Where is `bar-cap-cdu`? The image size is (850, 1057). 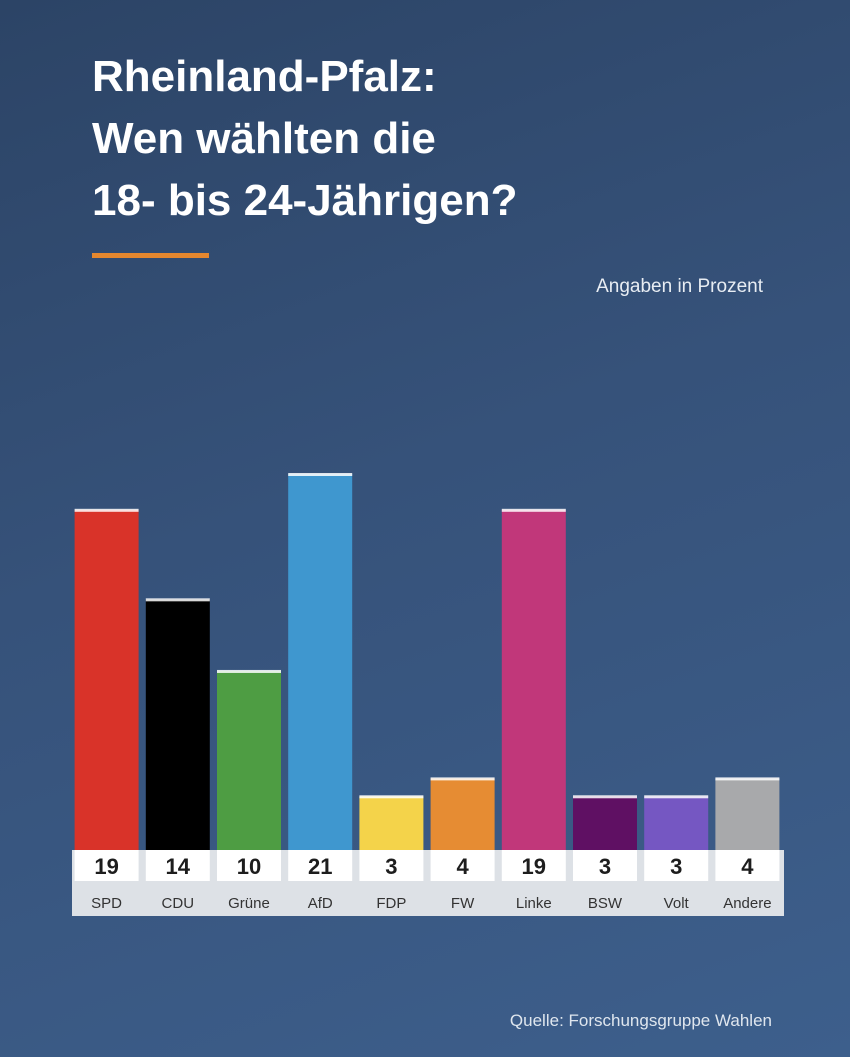 bar-cap-cdu is located at coordinates (177, 600).